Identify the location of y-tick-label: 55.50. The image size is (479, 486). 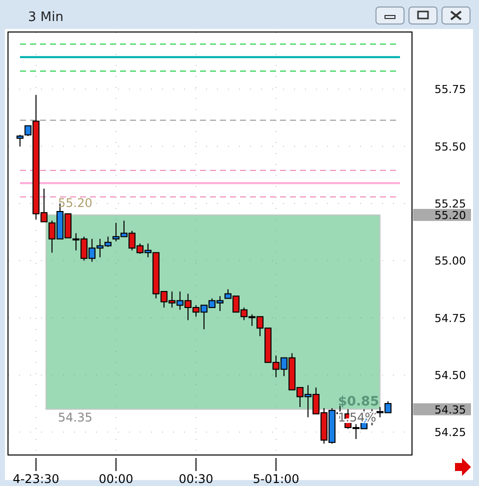
(450, 147).